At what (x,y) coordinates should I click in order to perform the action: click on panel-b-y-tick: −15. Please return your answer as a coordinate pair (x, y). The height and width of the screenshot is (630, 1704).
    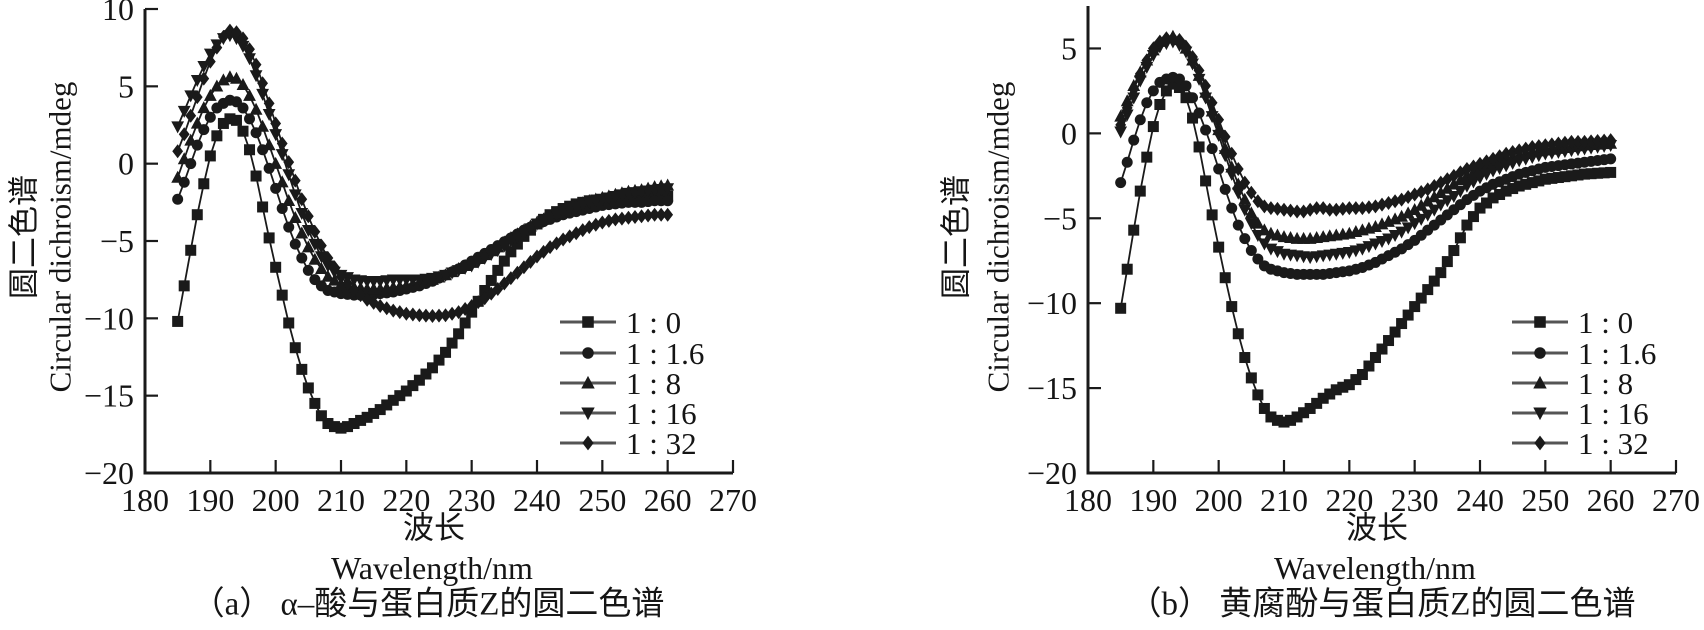
    Looking at the image, I should click on (1052, 388).